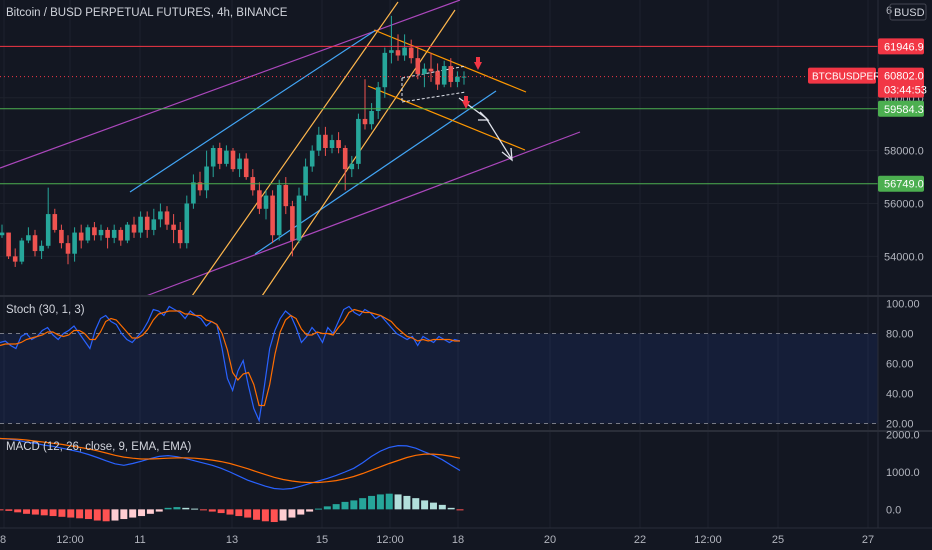  I want to click on symbol-tag, so click(842, 75).